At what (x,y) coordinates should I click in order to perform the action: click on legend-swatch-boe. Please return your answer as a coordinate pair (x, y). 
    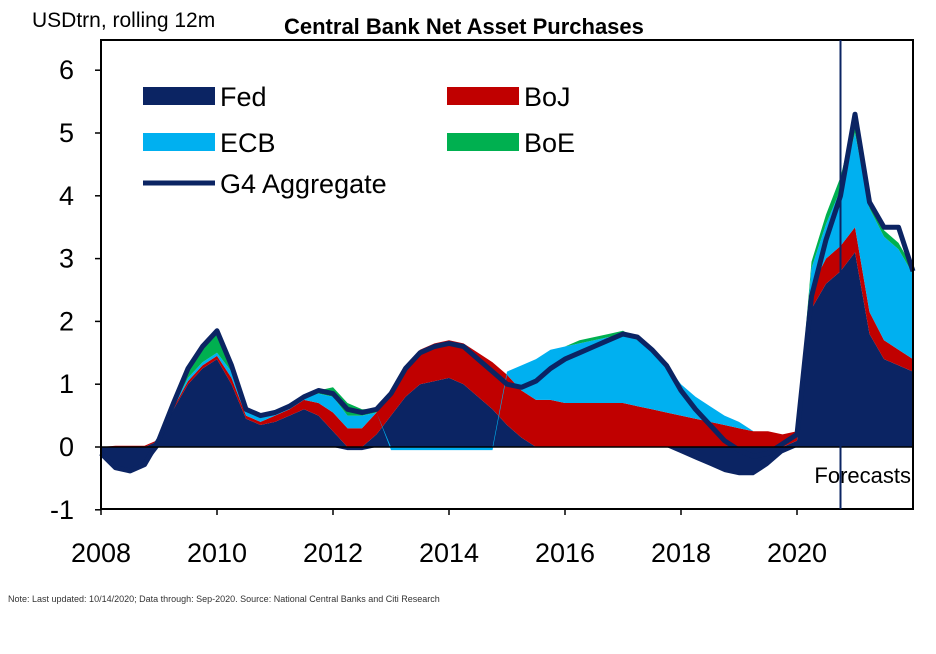
    Looking at the image, I should click on (483, 142).